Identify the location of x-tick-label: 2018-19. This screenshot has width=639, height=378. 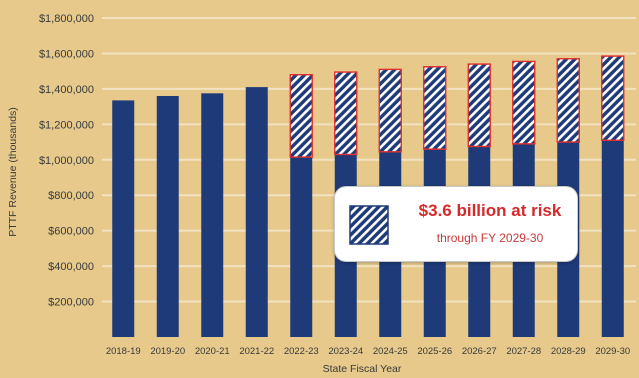
(123, 351).